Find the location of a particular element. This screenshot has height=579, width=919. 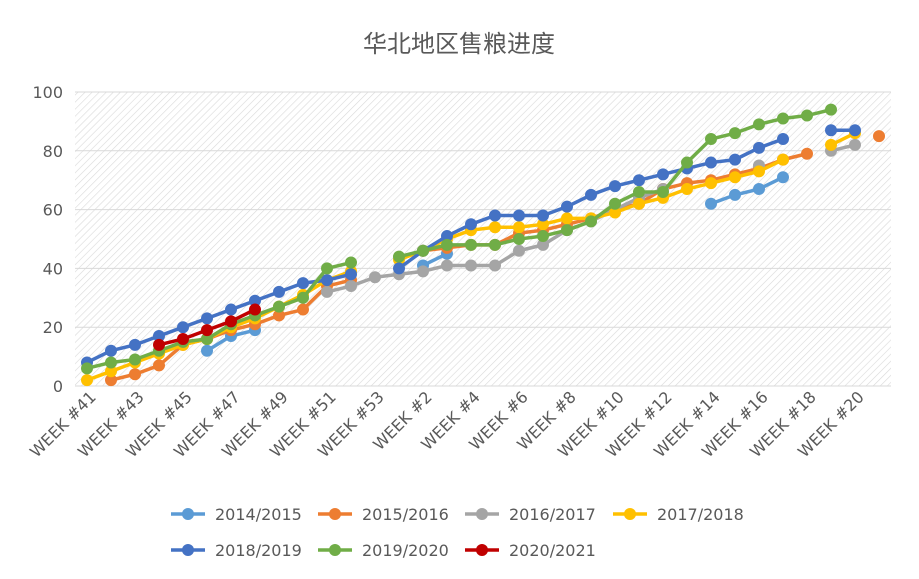

legend-item: 2017/2018 is located at coordinates (678, 514).